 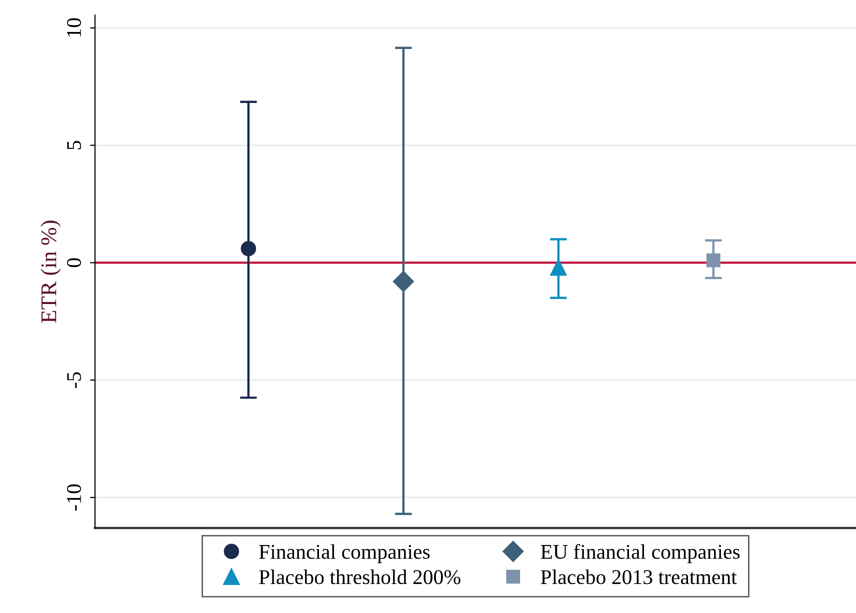 I want to click on y-axis-title: ETR (in %), so click(x=50, y=271).